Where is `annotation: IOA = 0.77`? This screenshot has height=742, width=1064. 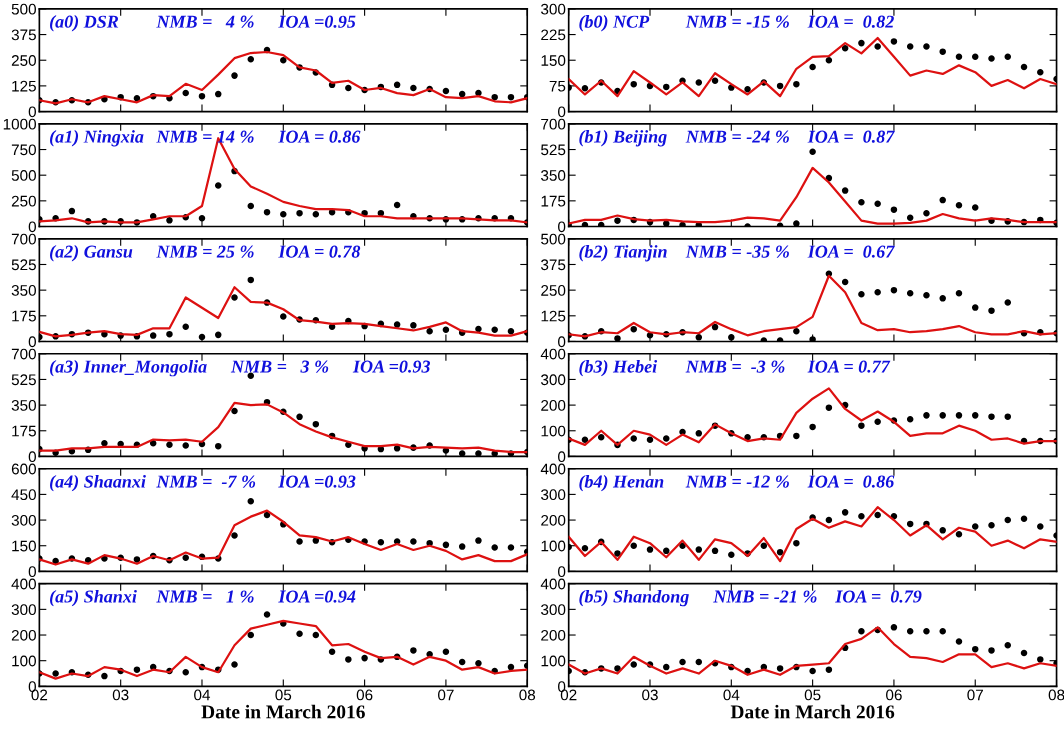 annotation: IOA = 0.77 is located at coordinates (849, 366).